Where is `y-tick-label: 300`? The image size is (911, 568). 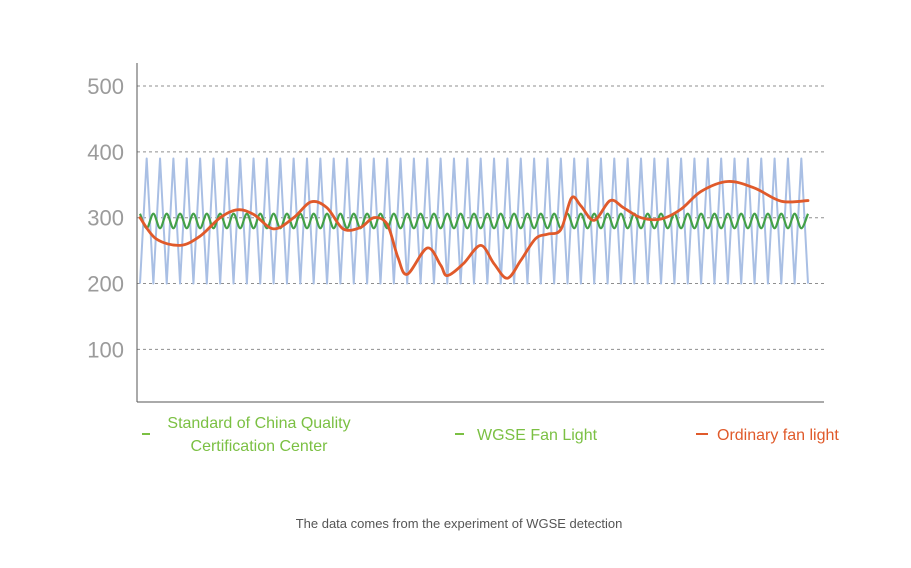
y-tick-label: 300 is located at coordinates (105, 218).